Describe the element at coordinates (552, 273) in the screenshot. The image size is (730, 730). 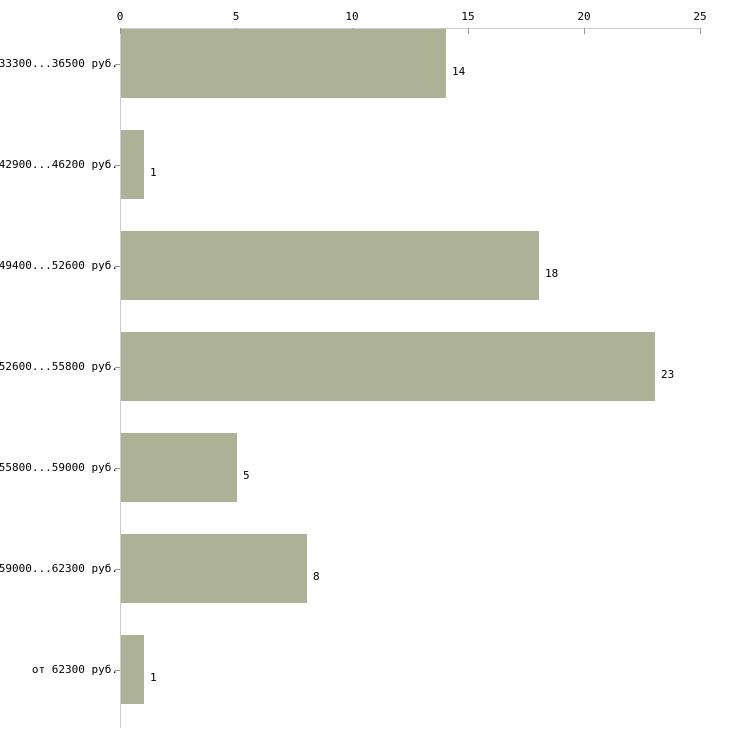
I see `bar-value-label: 18` at that location.